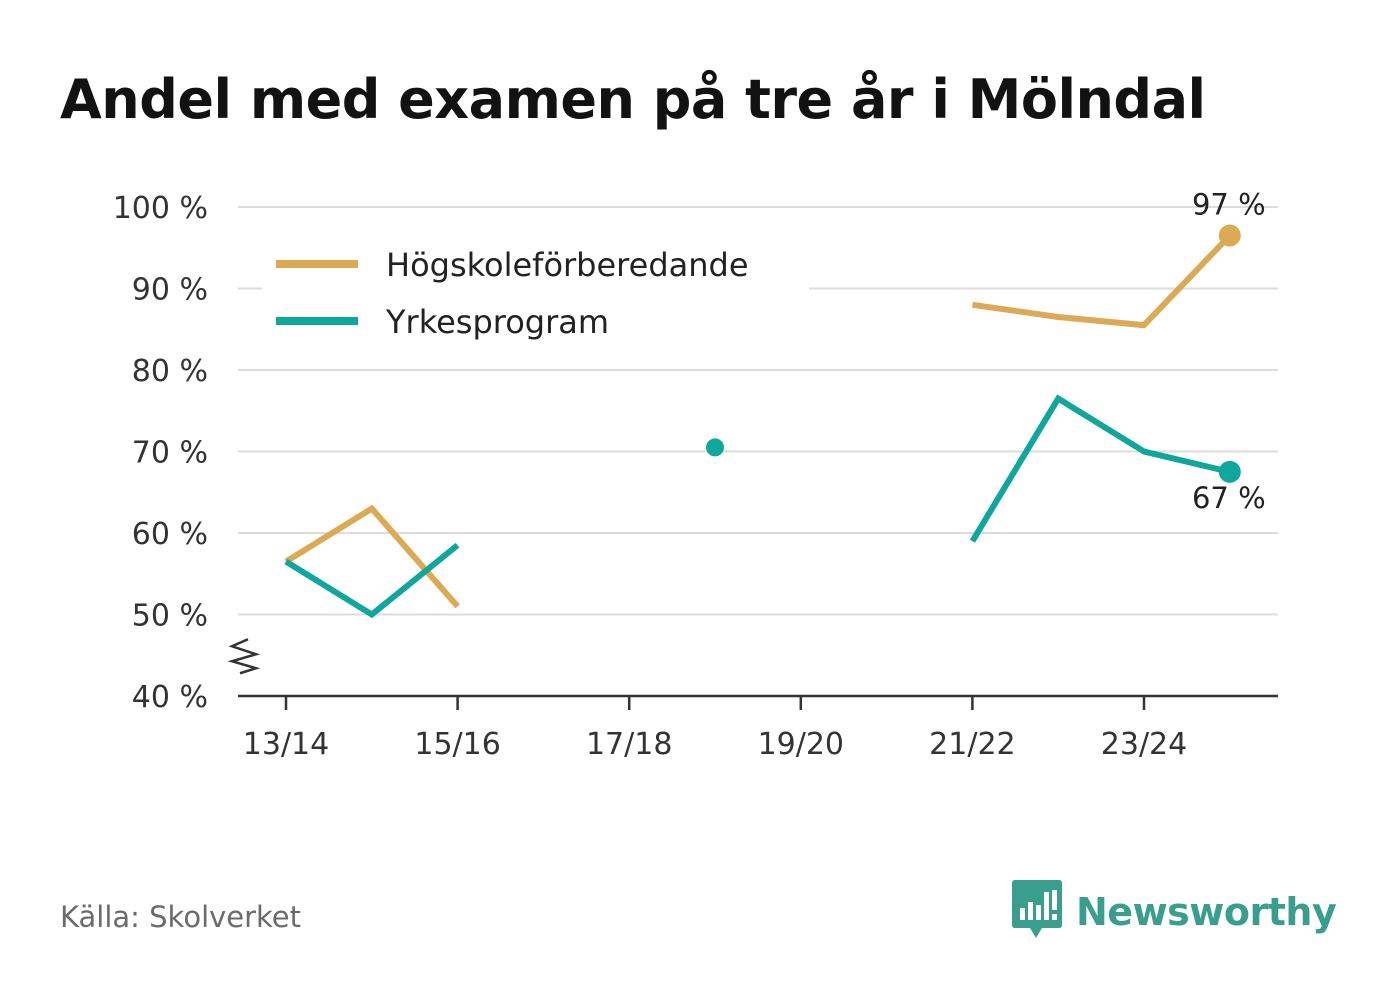 This screenshot has height=999, width=1382. Describe the element at coordinates (1206, 912) in the screenshot. I see `brand-name: Newsworthy` at that location.